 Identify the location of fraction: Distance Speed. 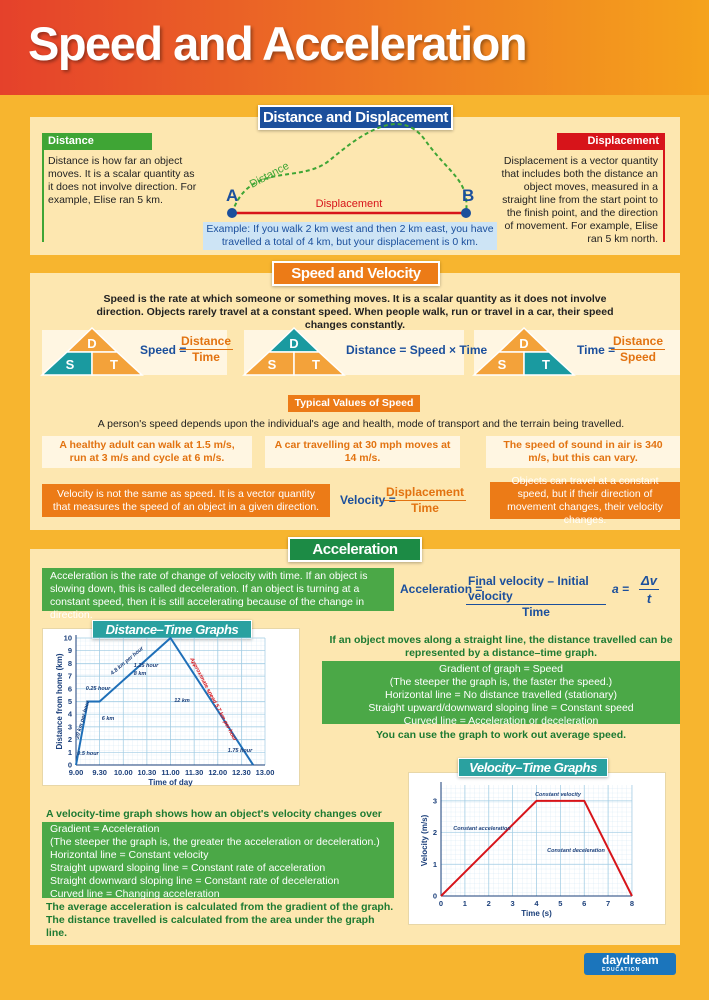
(638, 349).